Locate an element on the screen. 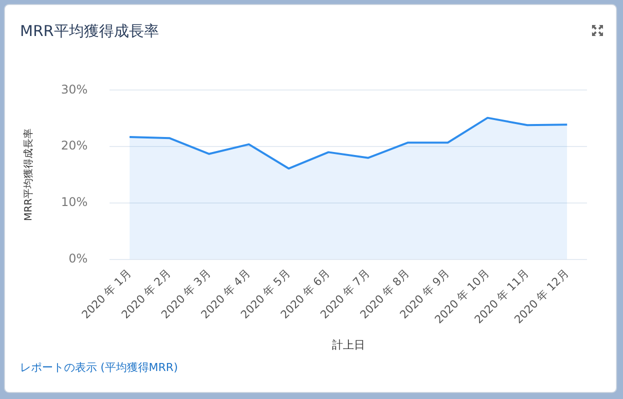  text: レポートの表示 (平均獲得MRR) is located at coordinates (99, 367).